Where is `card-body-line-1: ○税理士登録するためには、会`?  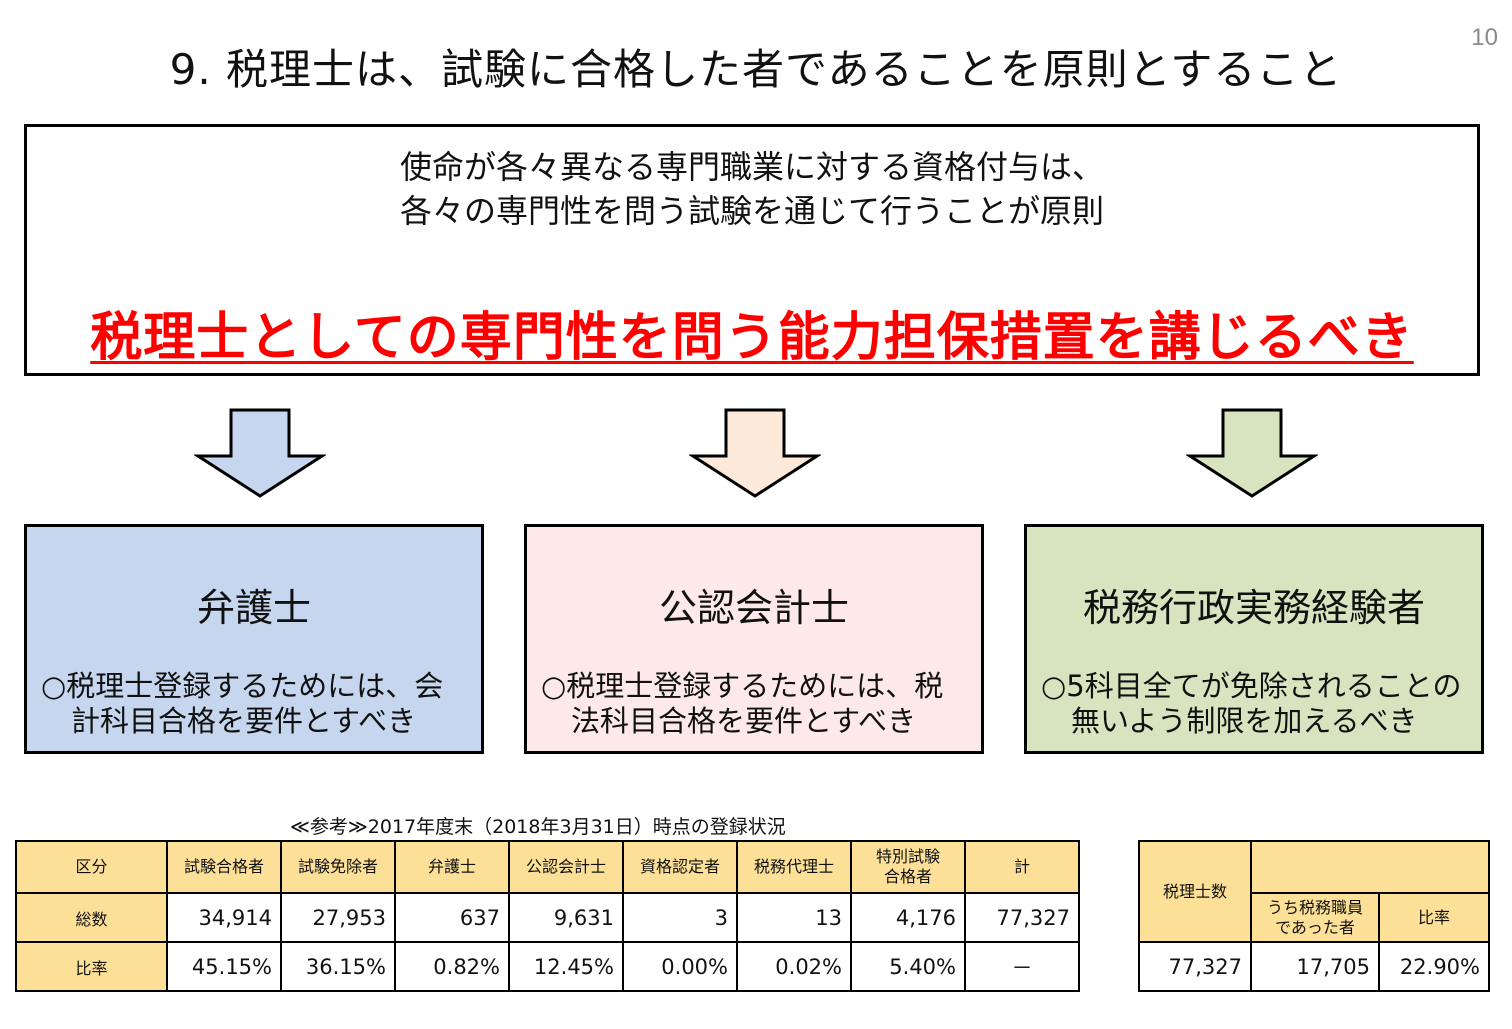
card-body-line-1: ○税理士登録するためには、会 is located at coordinates (242, 686).